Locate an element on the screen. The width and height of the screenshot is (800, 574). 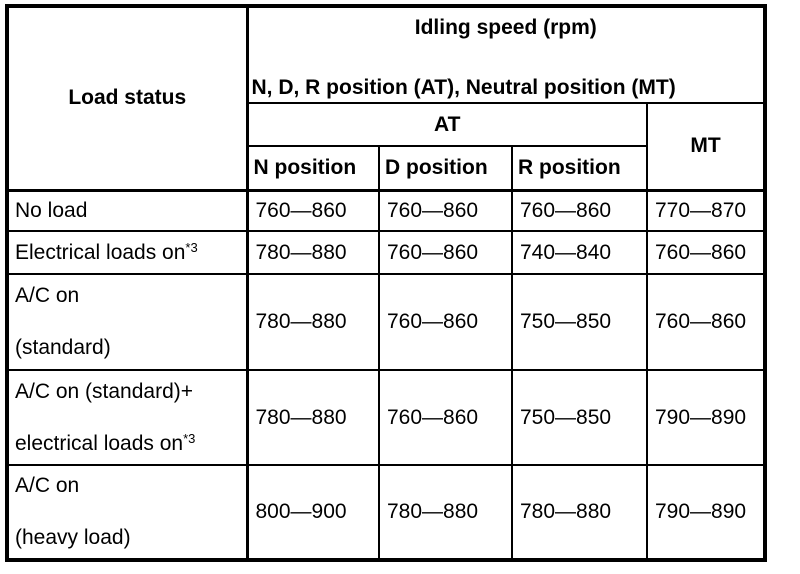
load-status-cell: Electrical loads on*3 is located at coordinates (127, 252).